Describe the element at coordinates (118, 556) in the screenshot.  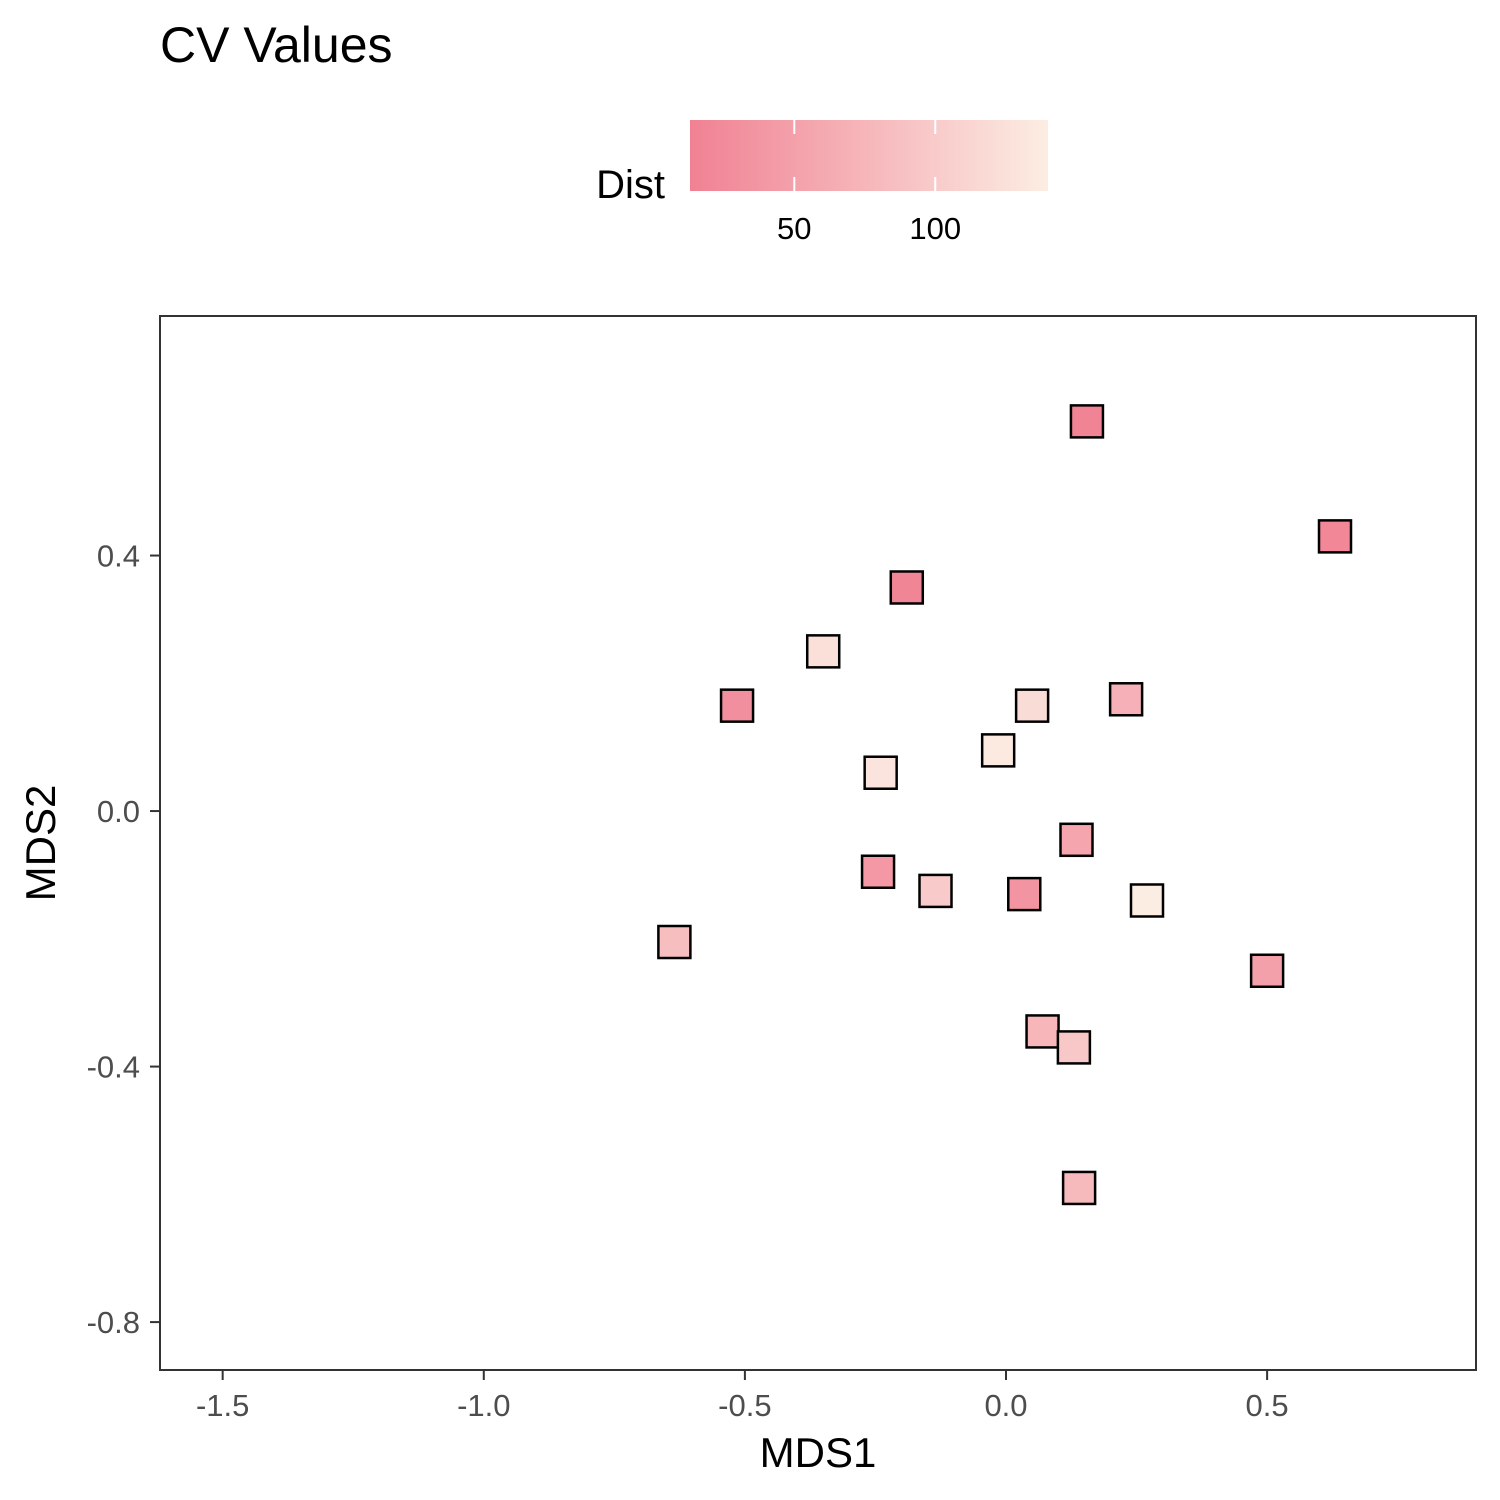
I see `y-tick-label: 0.4` at that location.